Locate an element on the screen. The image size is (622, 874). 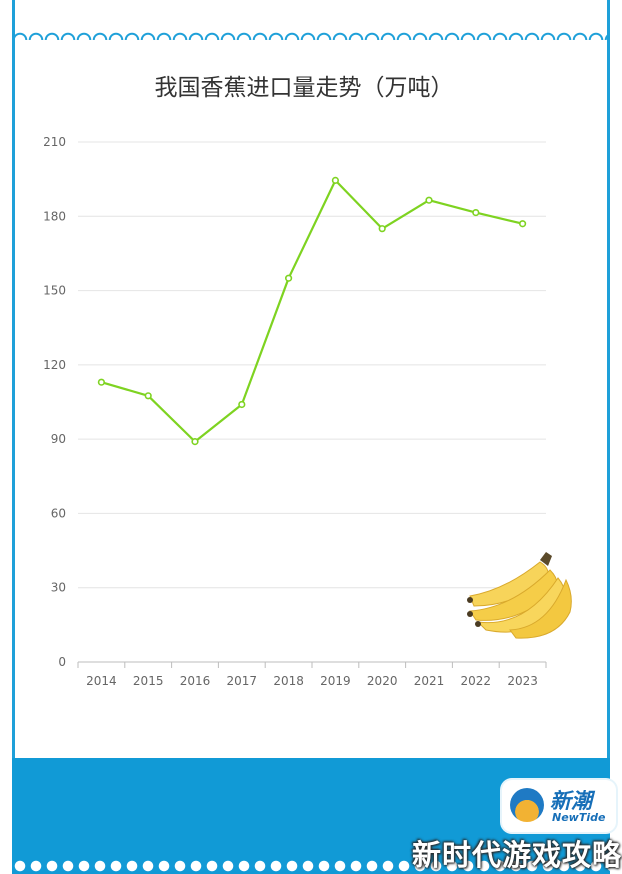
watermark-text: 新时代游戏攻略 is located at coordinates (517, 855).